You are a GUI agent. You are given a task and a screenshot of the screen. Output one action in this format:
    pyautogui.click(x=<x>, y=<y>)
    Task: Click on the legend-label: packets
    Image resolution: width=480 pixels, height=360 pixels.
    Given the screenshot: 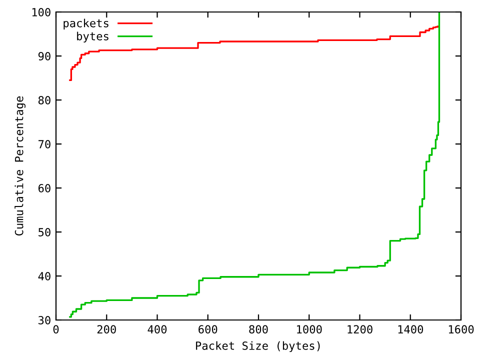 What is the action you would take?
    pyautogui.click(x=86, y=24)
    